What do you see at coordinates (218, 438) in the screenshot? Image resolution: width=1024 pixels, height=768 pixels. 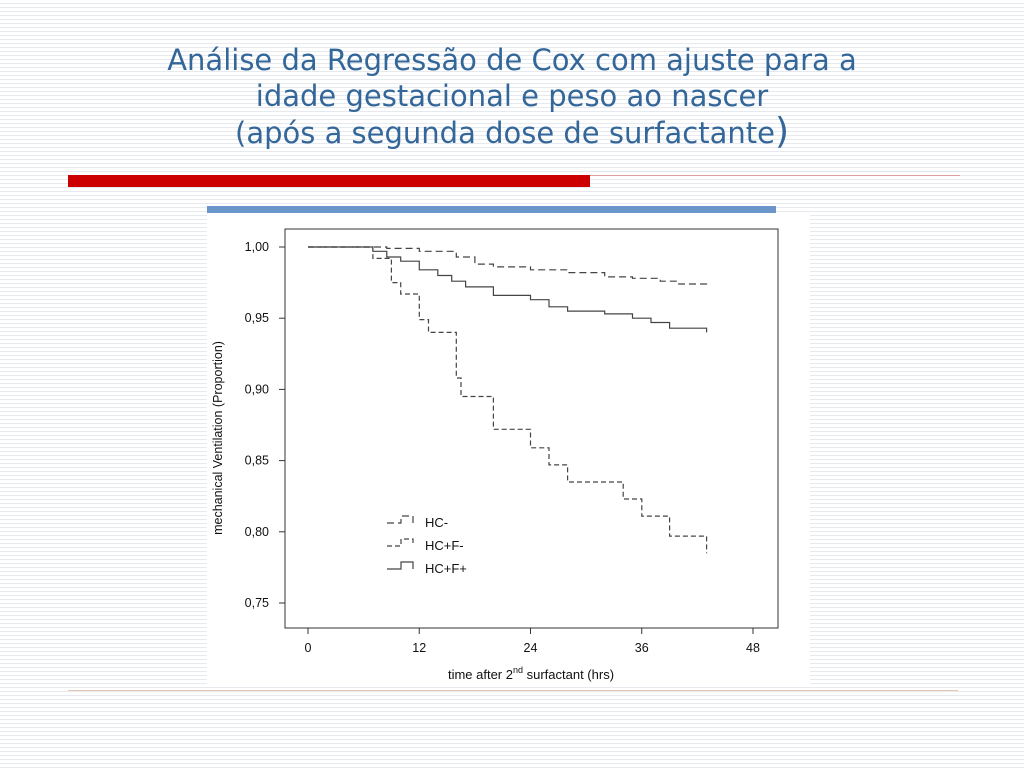 I see `y-axis-label: mechanical Ventilation (Proportion)` at bounding box center [218, 438].